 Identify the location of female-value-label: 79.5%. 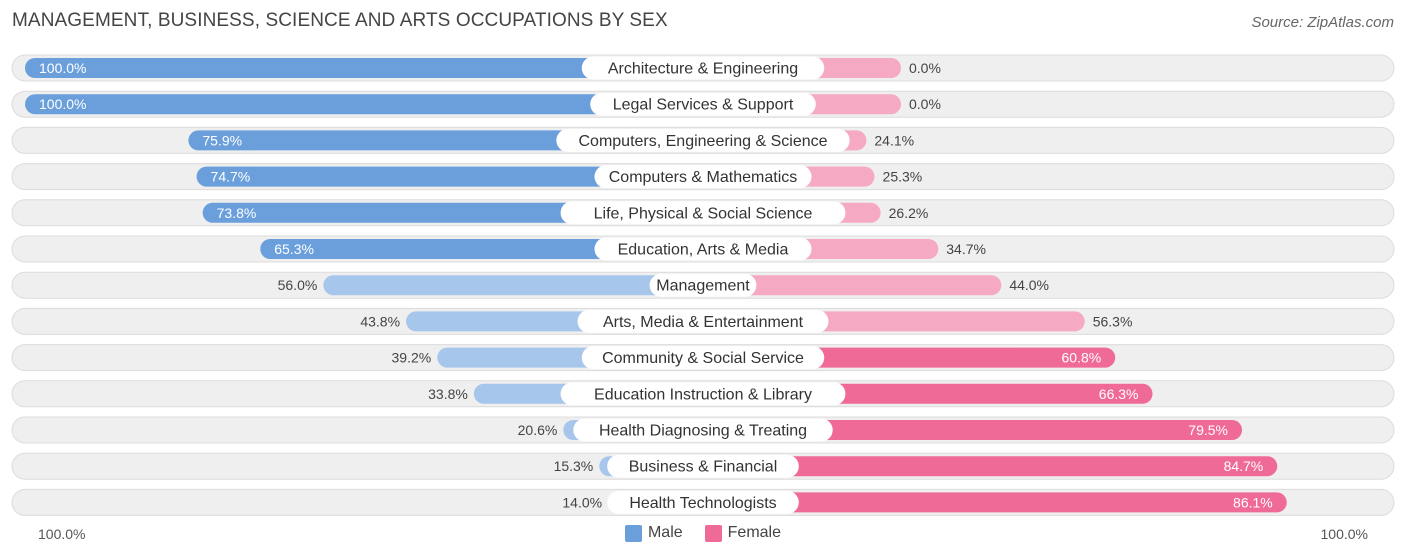
(1208, 430).